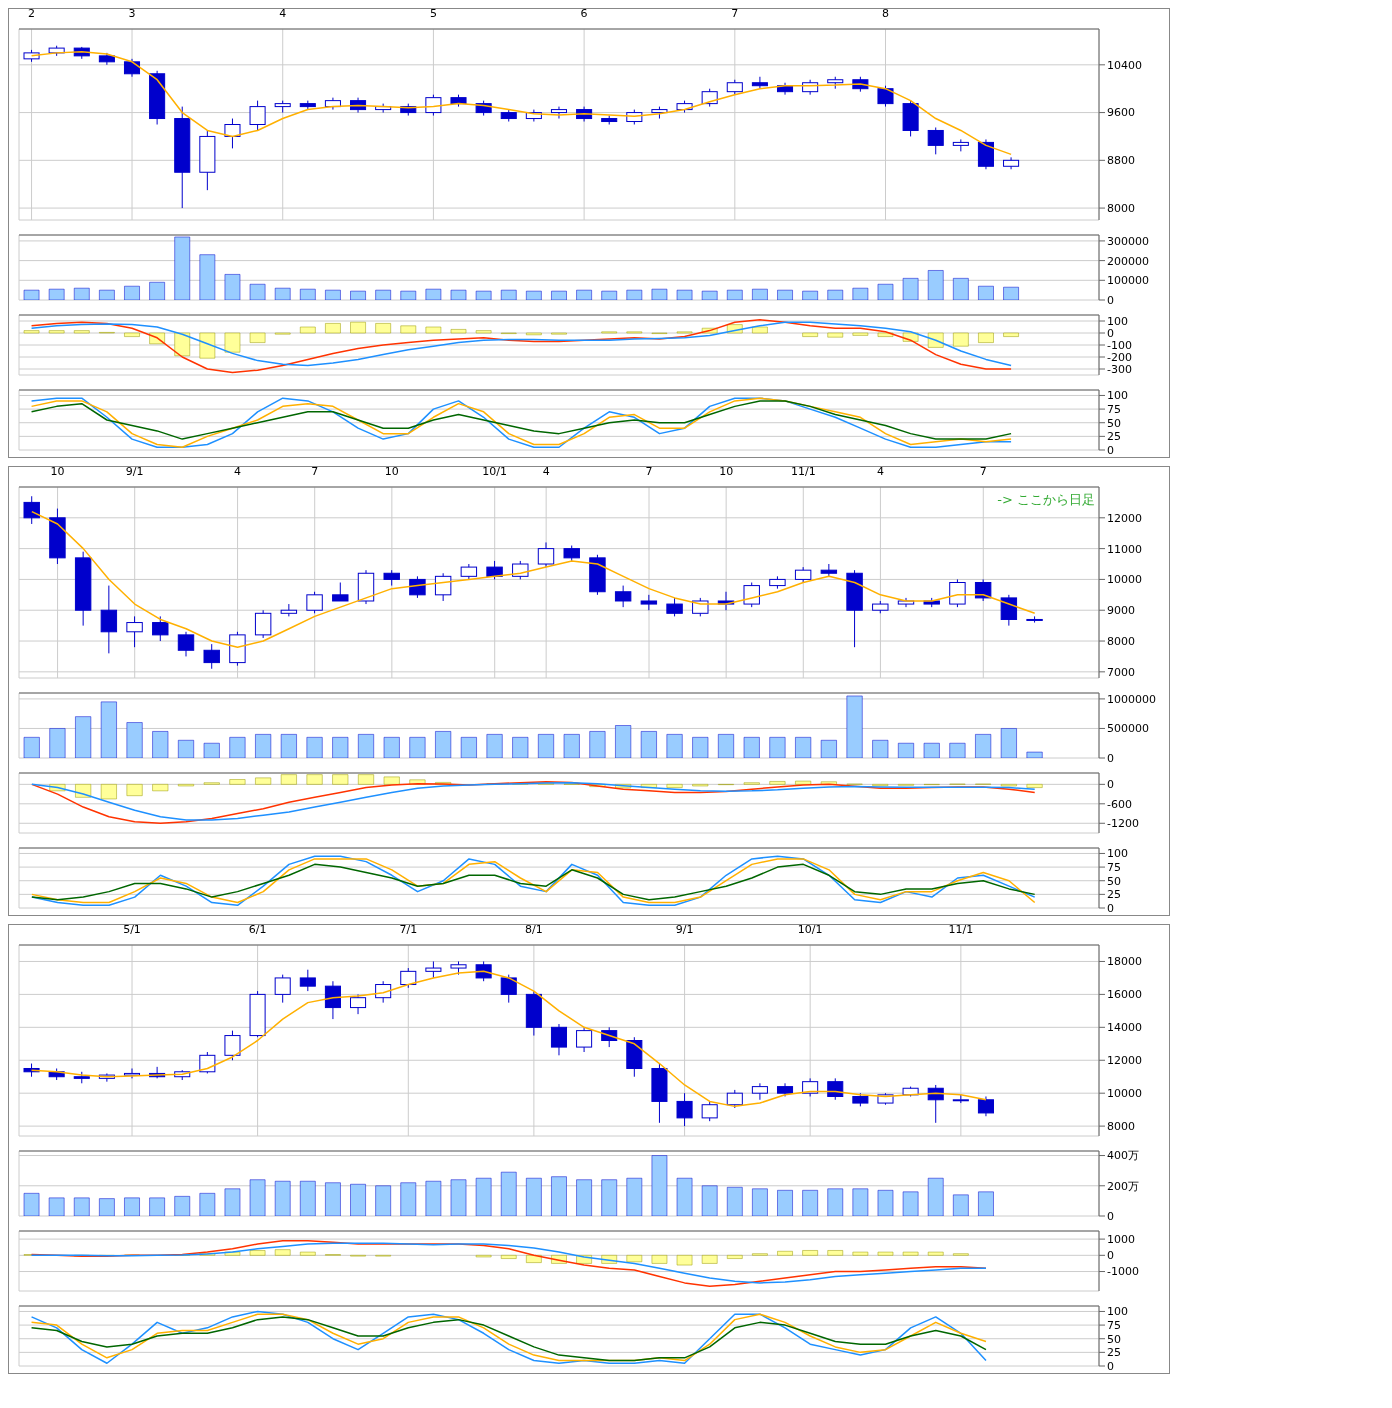  I want to click on y-tick-label: 1000000, so click(1131, 699).